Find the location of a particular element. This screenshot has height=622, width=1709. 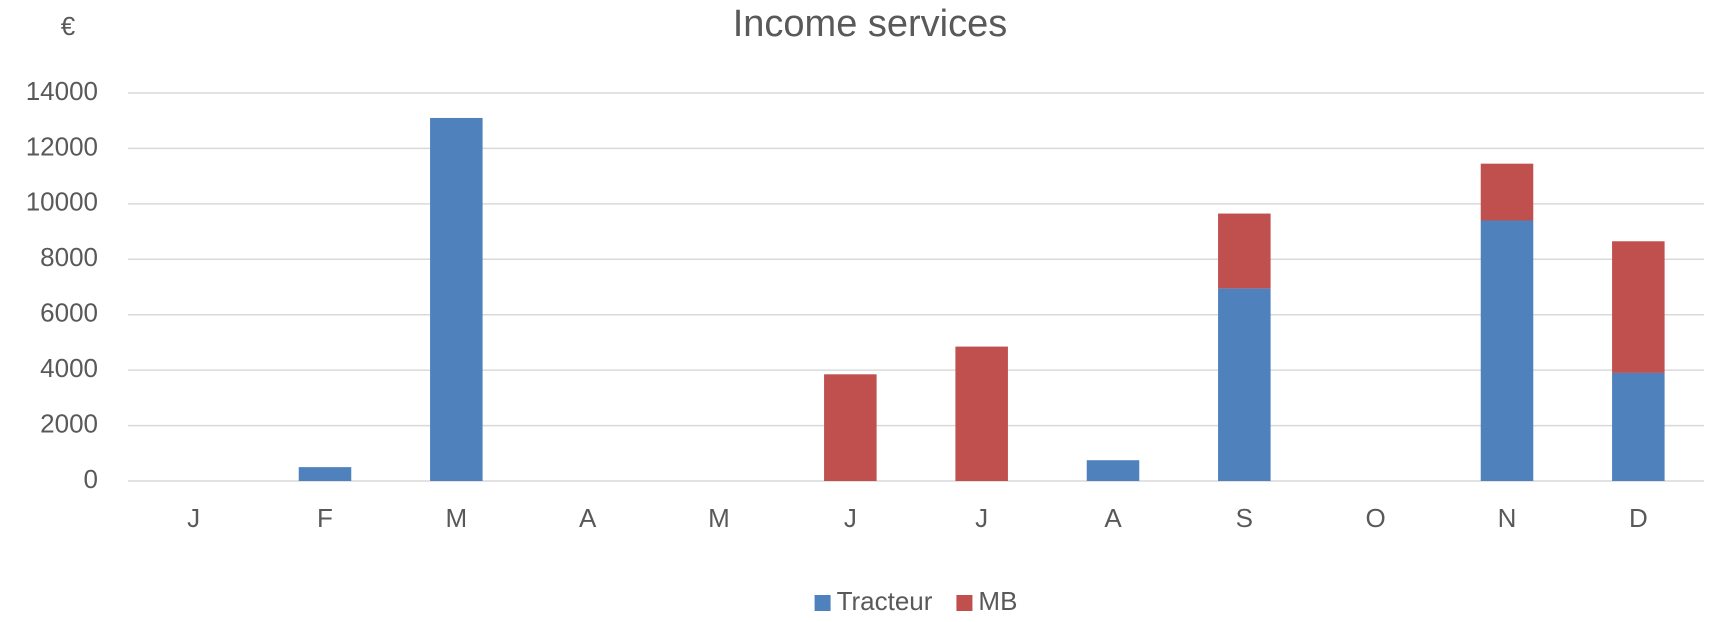

y-axis-label: € is located at coordinates (68, 26).